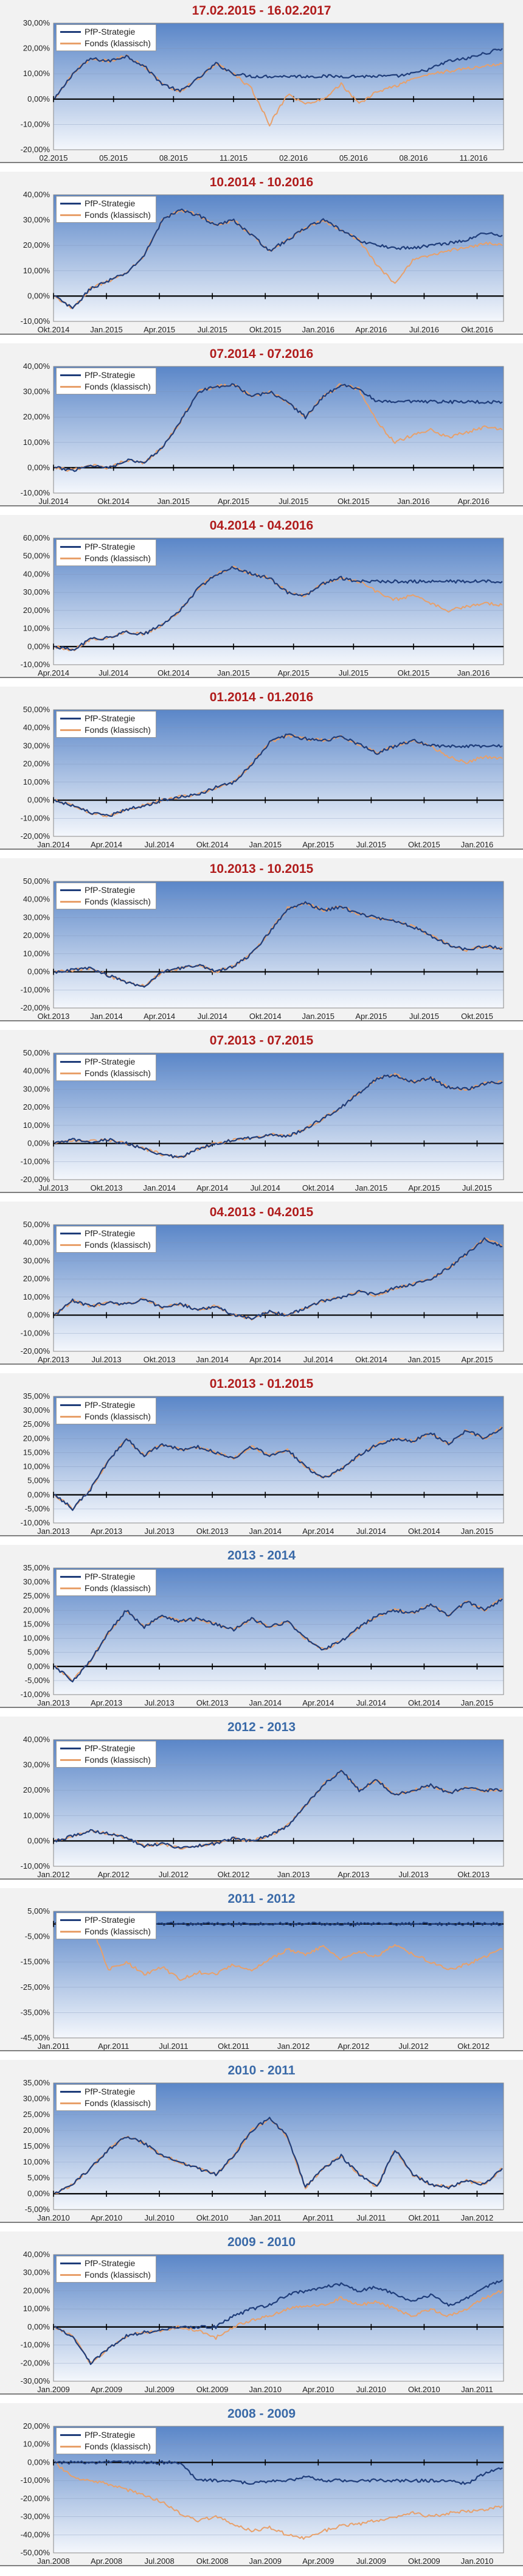 This screenshot has height=2576, width=523. Describe the element at coordinates (261, 11) in the screenshot. I see `chart-title: 17.02.2015 - 16.02.2017` at that location.